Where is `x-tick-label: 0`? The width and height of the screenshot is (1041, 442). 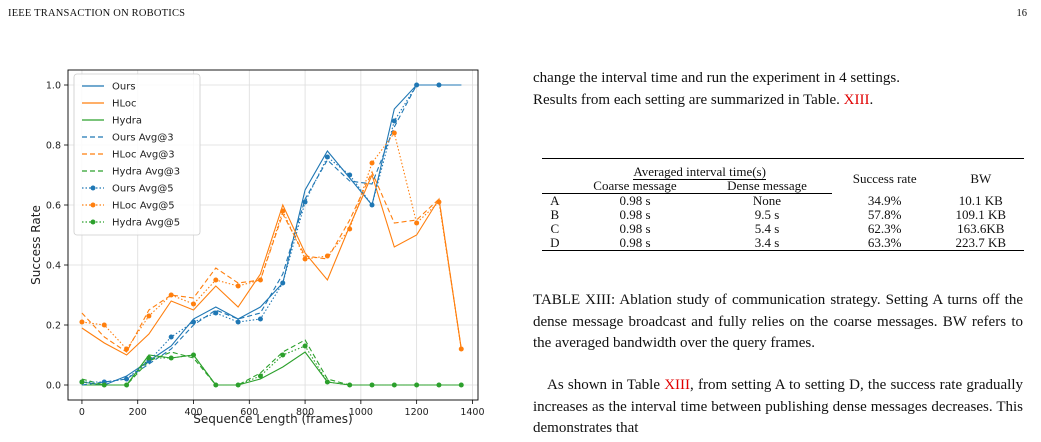 x-tick-label: 0 is located at coordinates (82, 412).